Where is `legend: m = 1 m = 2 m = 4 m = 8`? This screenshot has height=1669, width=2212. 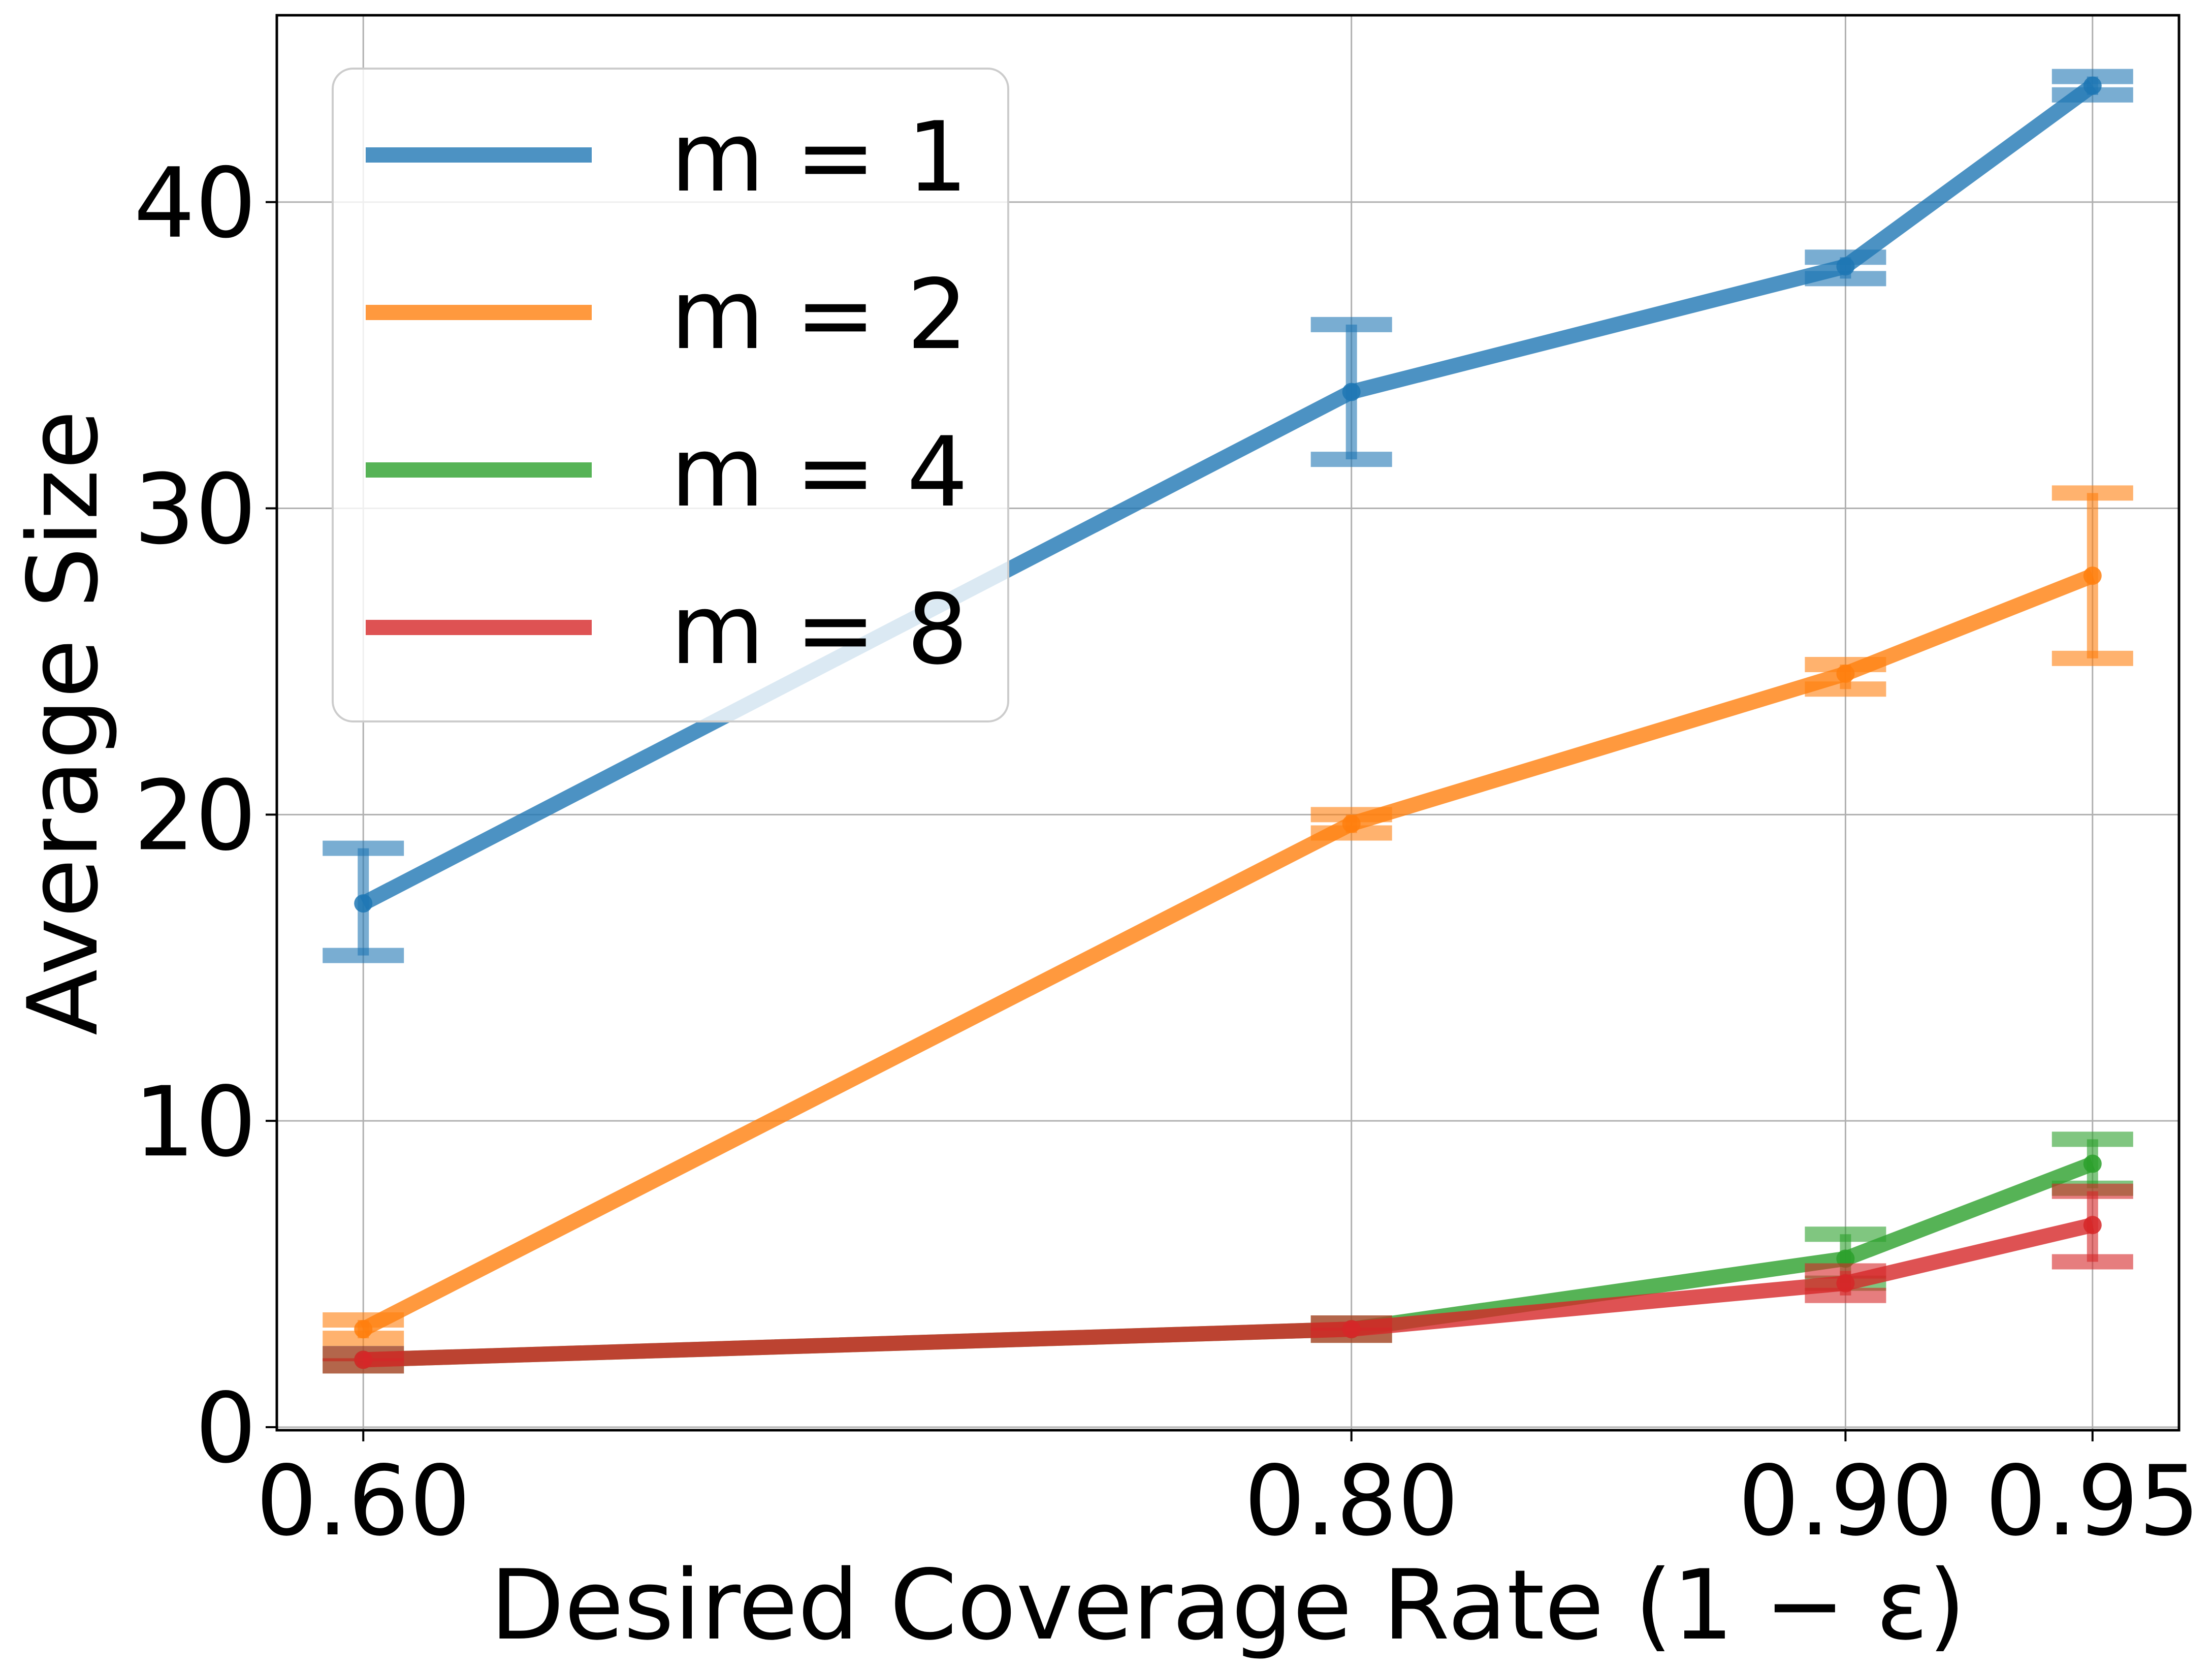 legend: m = 1 m = 2 m = 4 m = 8 is located at coordinates (670, 395).